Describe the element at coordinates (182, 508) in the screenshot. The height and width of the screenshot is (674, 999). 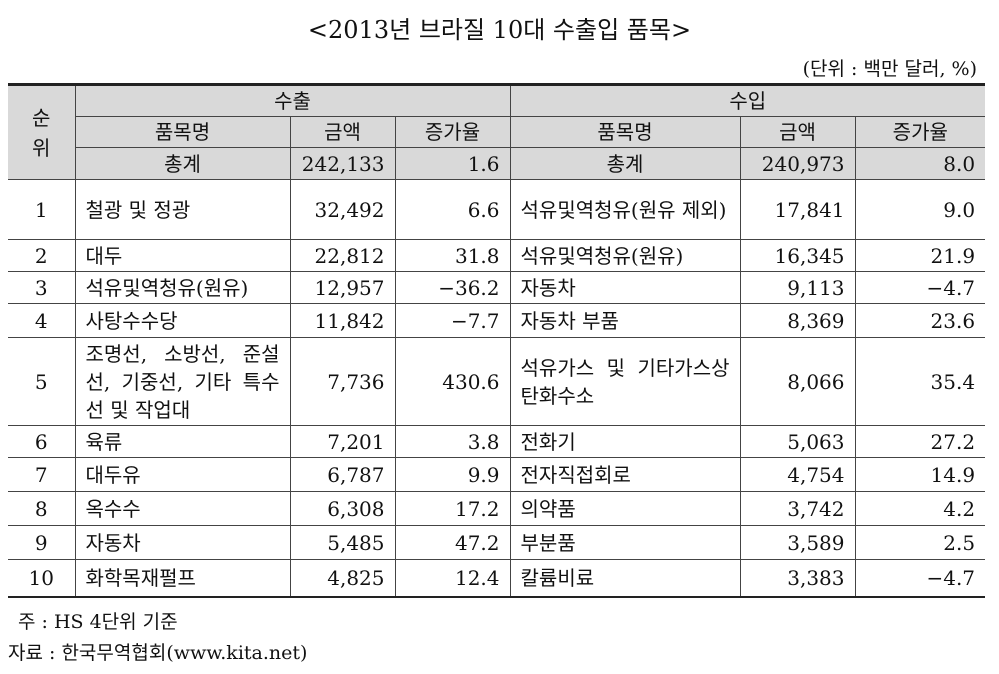
I see `cell: 옥수수` at that location.